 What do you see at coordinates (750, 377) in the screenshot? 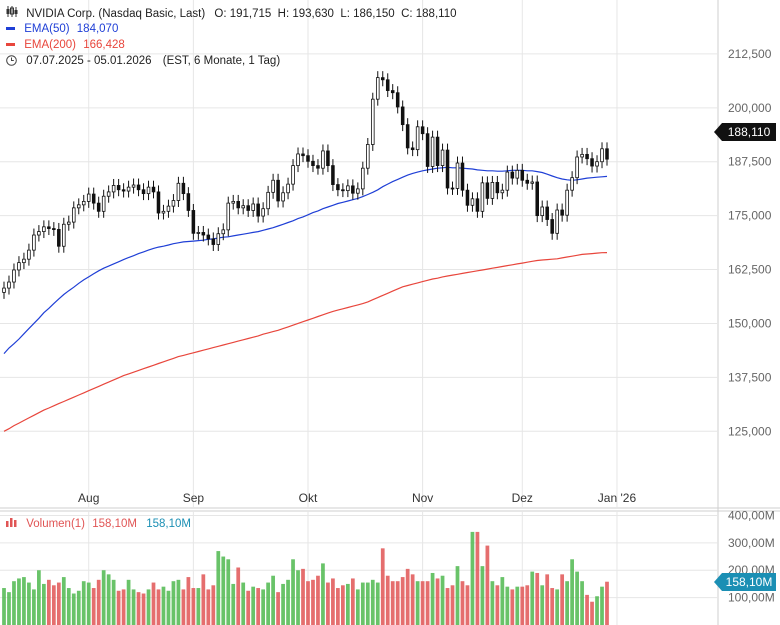
I see `price-tick-label: 137,500` at bounding box center [750, 377].